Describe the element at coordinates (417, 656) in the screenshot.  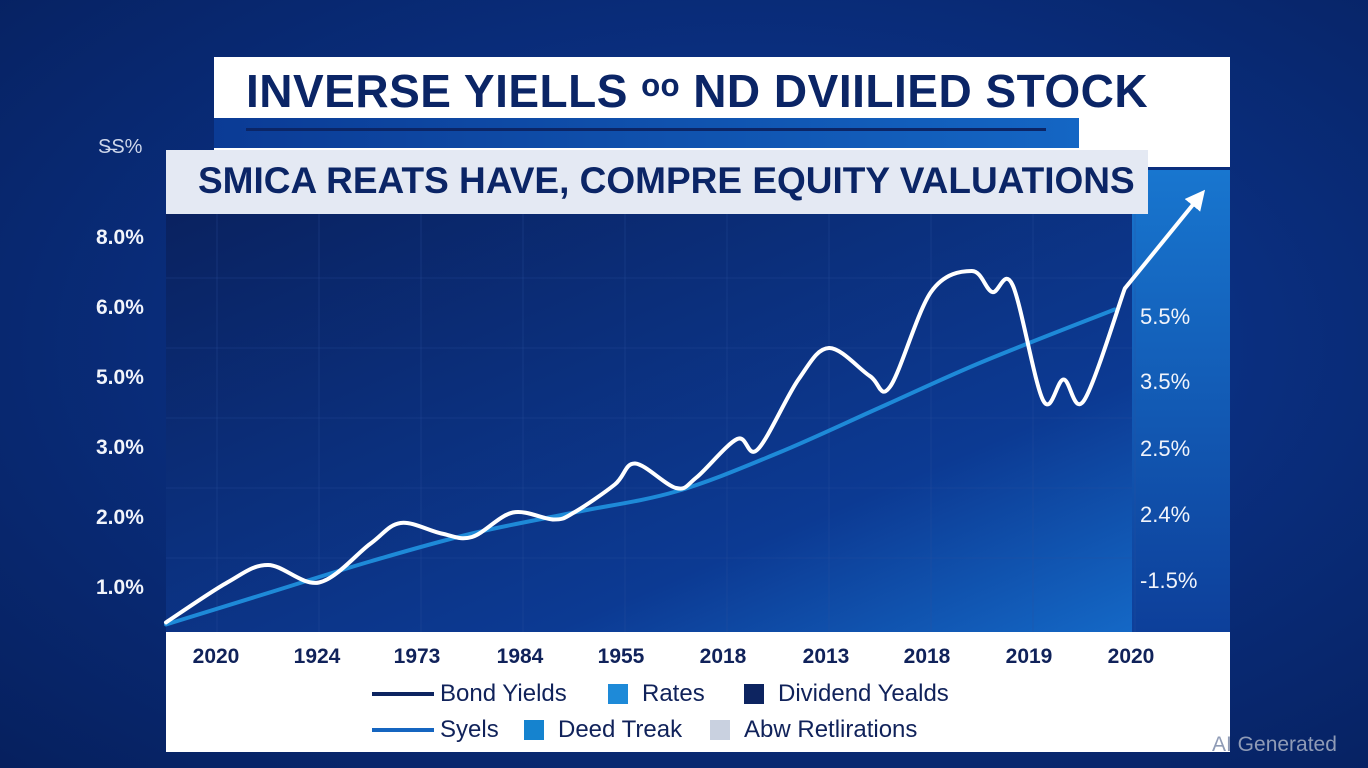
I see `x-tick: 1973` at that location.